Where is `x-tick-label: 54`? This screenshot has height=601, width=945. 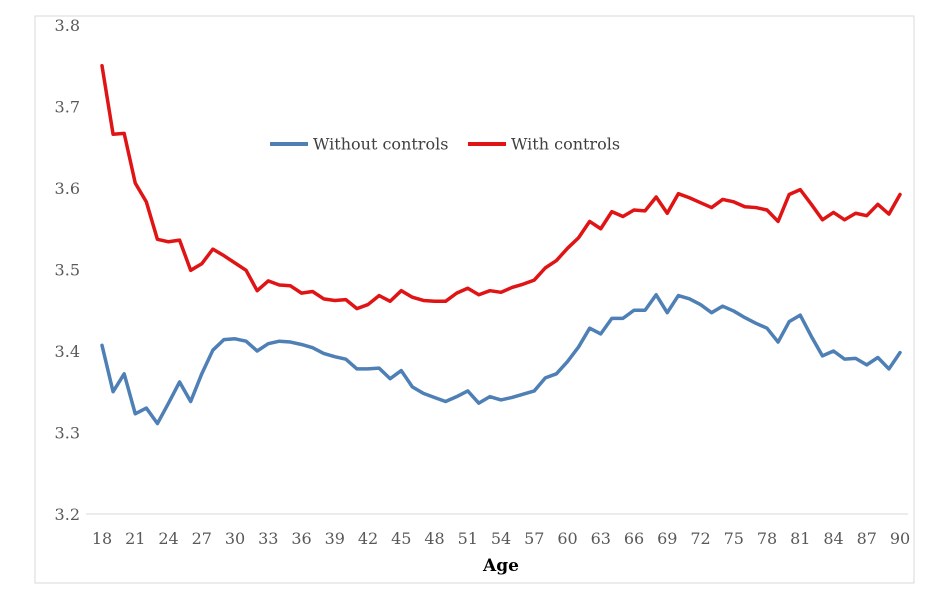 x-tick-label: 54 is located at coordinates (501, 538).